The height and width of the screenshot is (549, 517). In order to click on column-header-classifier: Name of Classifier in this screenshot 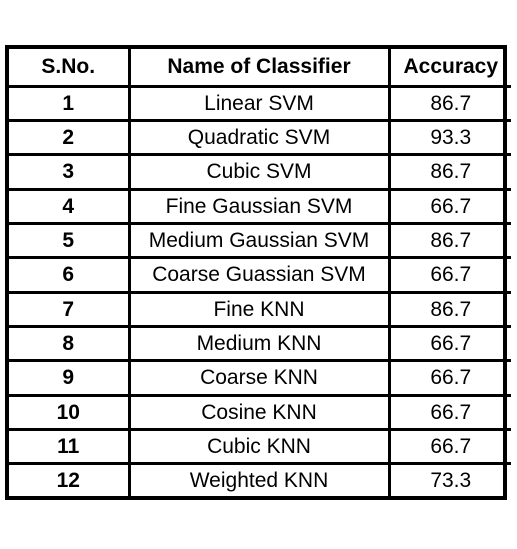, I will do `click(259, 68)`.